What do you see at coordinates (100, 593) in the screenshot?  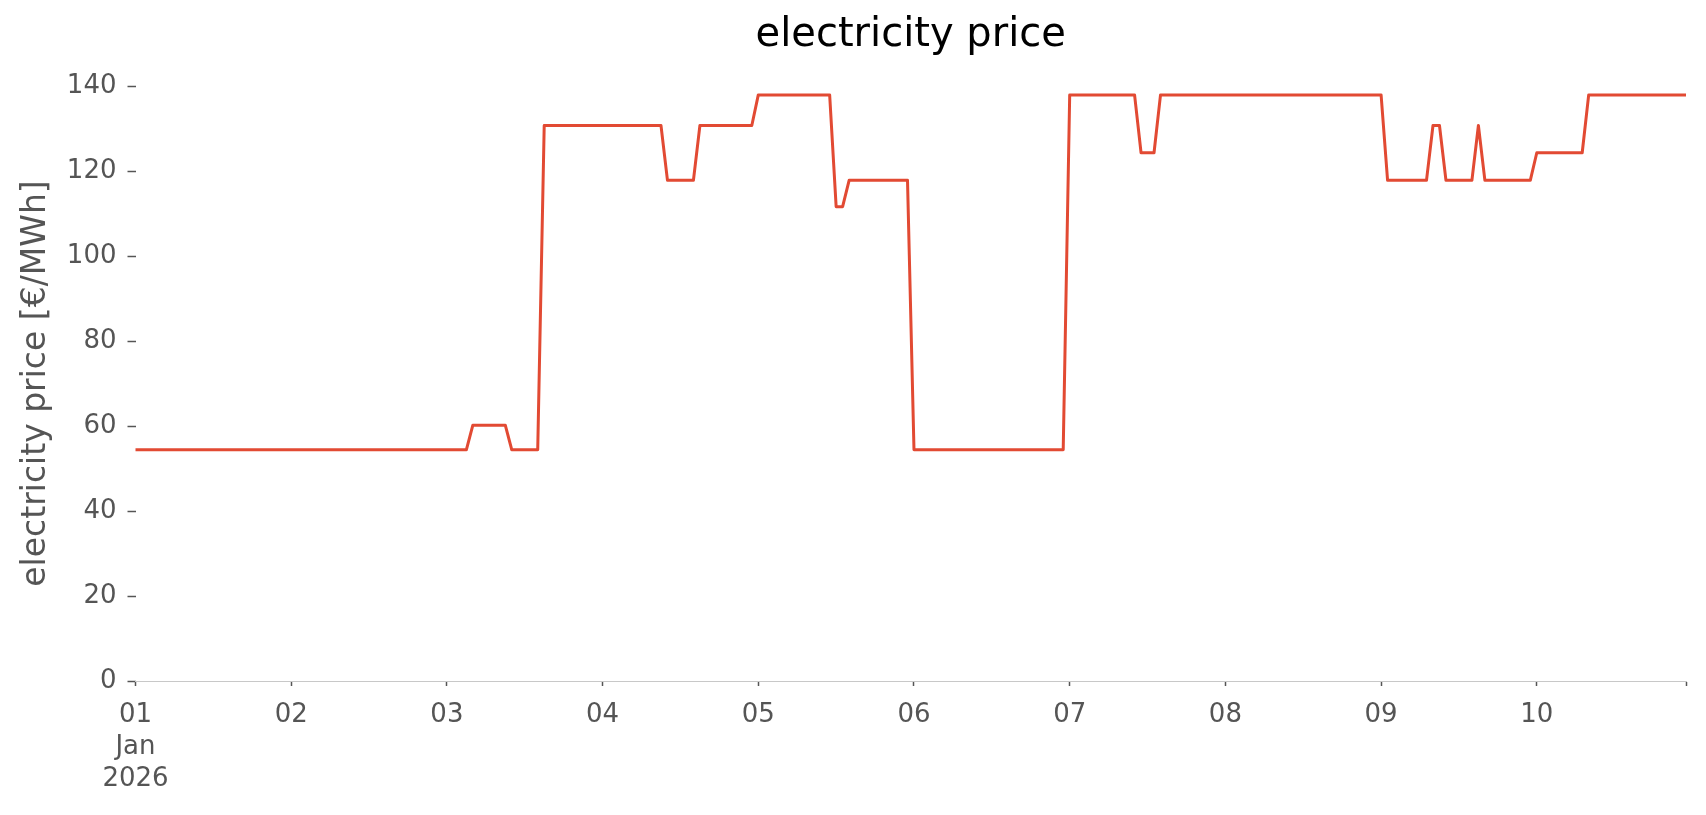 I see `y-tick-label: 20` at bounding box center [100, 593].